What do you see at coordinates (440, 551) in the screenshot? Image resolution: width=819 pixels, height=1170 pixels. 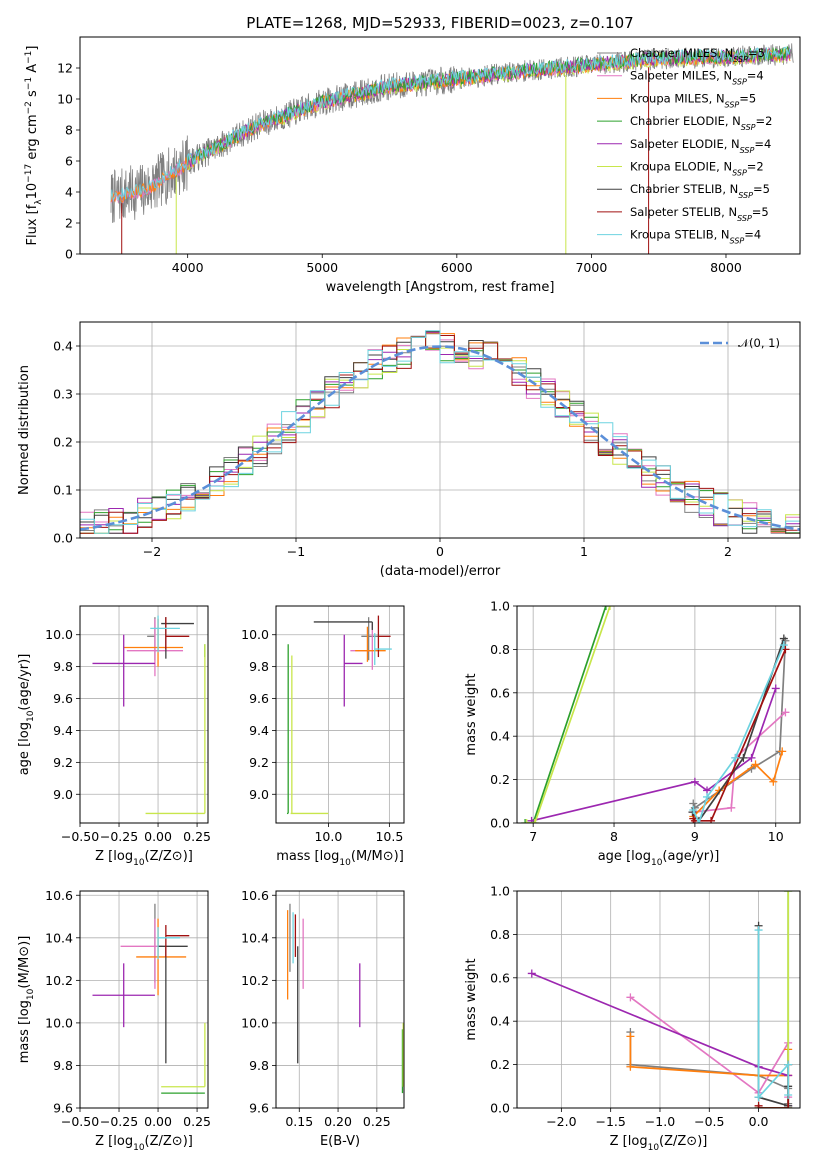 I see `x-tick-label: 0` at bounding box center [440, 551].